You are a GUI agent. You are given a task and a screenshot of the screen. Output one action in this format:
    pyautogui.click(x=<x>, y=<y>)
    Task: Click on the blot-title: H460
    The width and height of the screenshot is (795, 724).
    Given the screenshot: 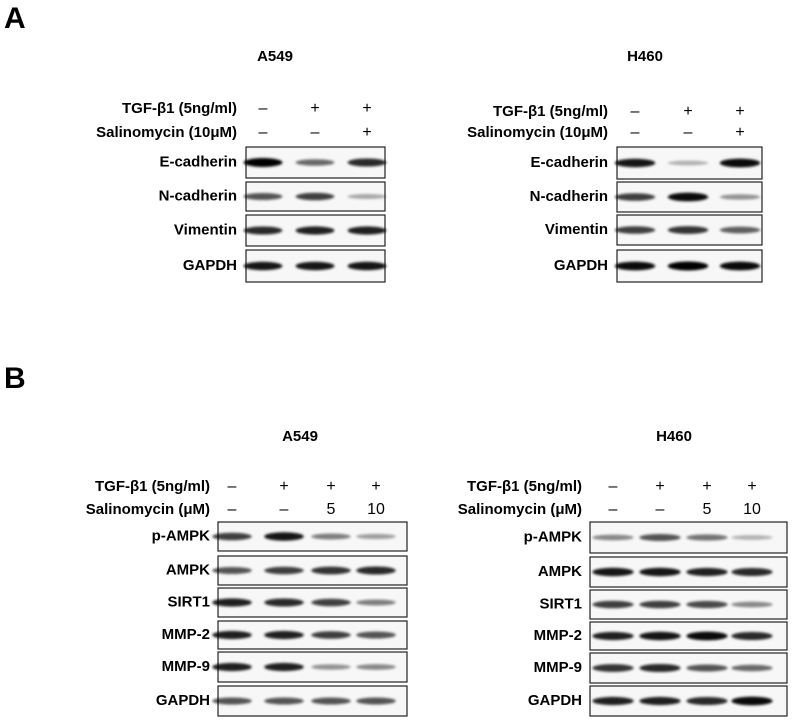 What is the action you would take?
    pyautogui.click(x=645, y=56)
    